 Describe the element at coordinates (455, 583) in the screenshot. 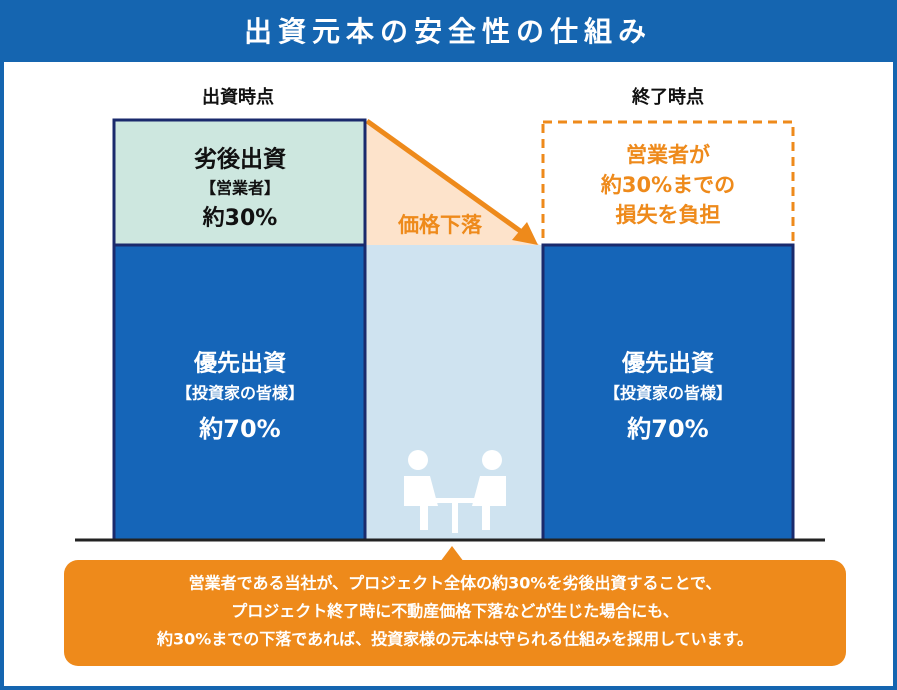

I see `note-line: 営業者である当社が、プロジェクト全体の約30%を劣後出資することで、` at that location.